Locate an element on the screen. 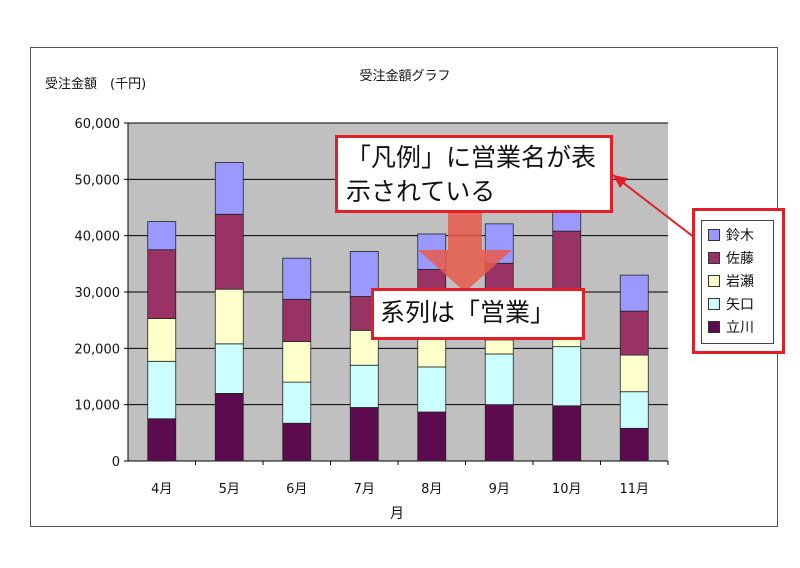 The width and height of the screenshot is (800, 568). y-tick-label: 60,000 is located at coordinates (98, 124).